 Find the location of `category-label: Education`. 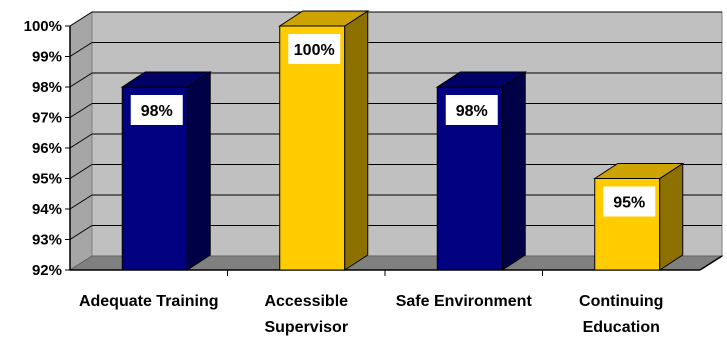

category-label: Education is located at coordinates (621, 327).